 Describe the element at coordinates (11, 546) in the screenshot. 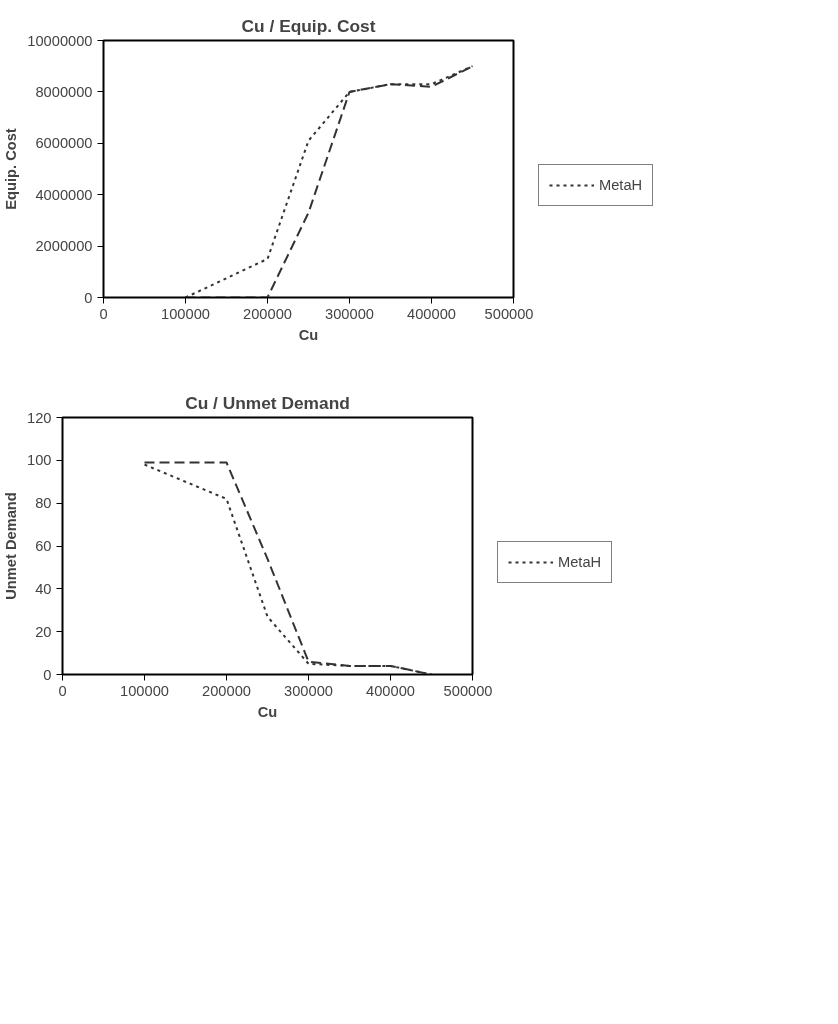

I see `y-axis-title: Unmet Demand` at that location.